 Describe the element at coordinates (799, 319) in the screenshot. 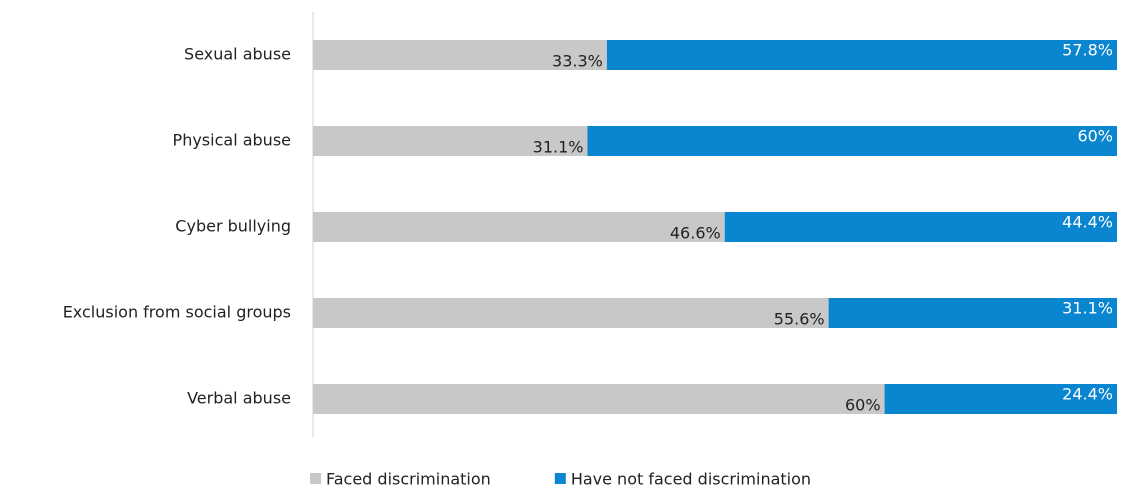

I see `value-label: 55.6%` at that location.